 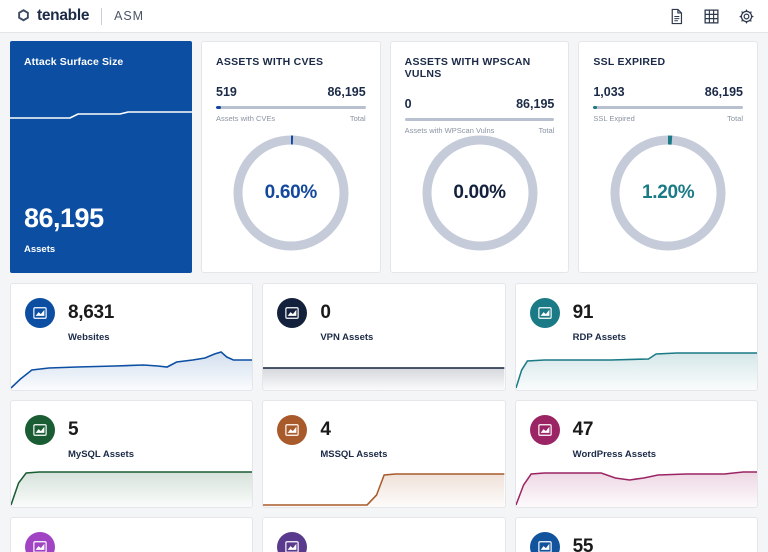 What do you see at coordinates (668, 92) in the screenshot?
I see `card-values: 1,033 86,195` at bounding box center [668, 92].